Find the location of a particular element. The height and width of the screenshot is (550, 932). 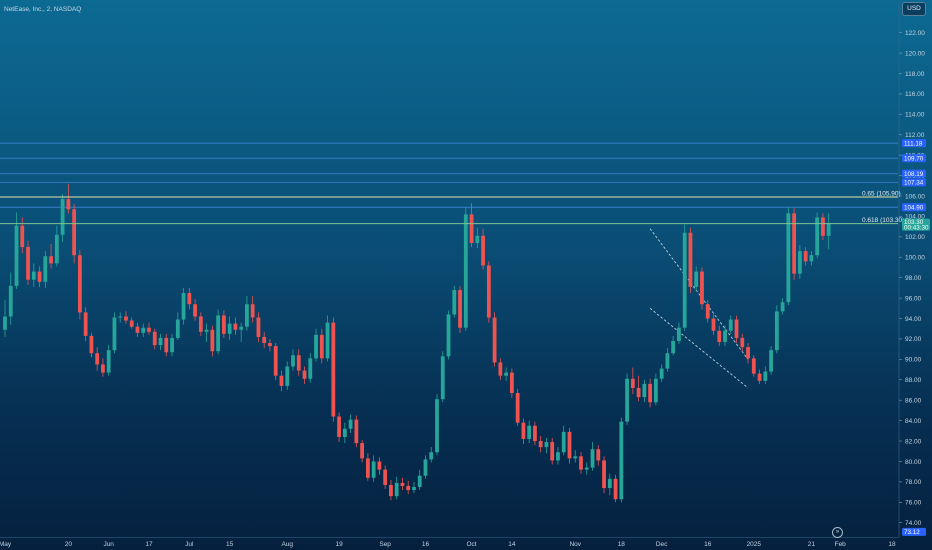

last-price-label: 103.30 is located at coordinates (914, 222).